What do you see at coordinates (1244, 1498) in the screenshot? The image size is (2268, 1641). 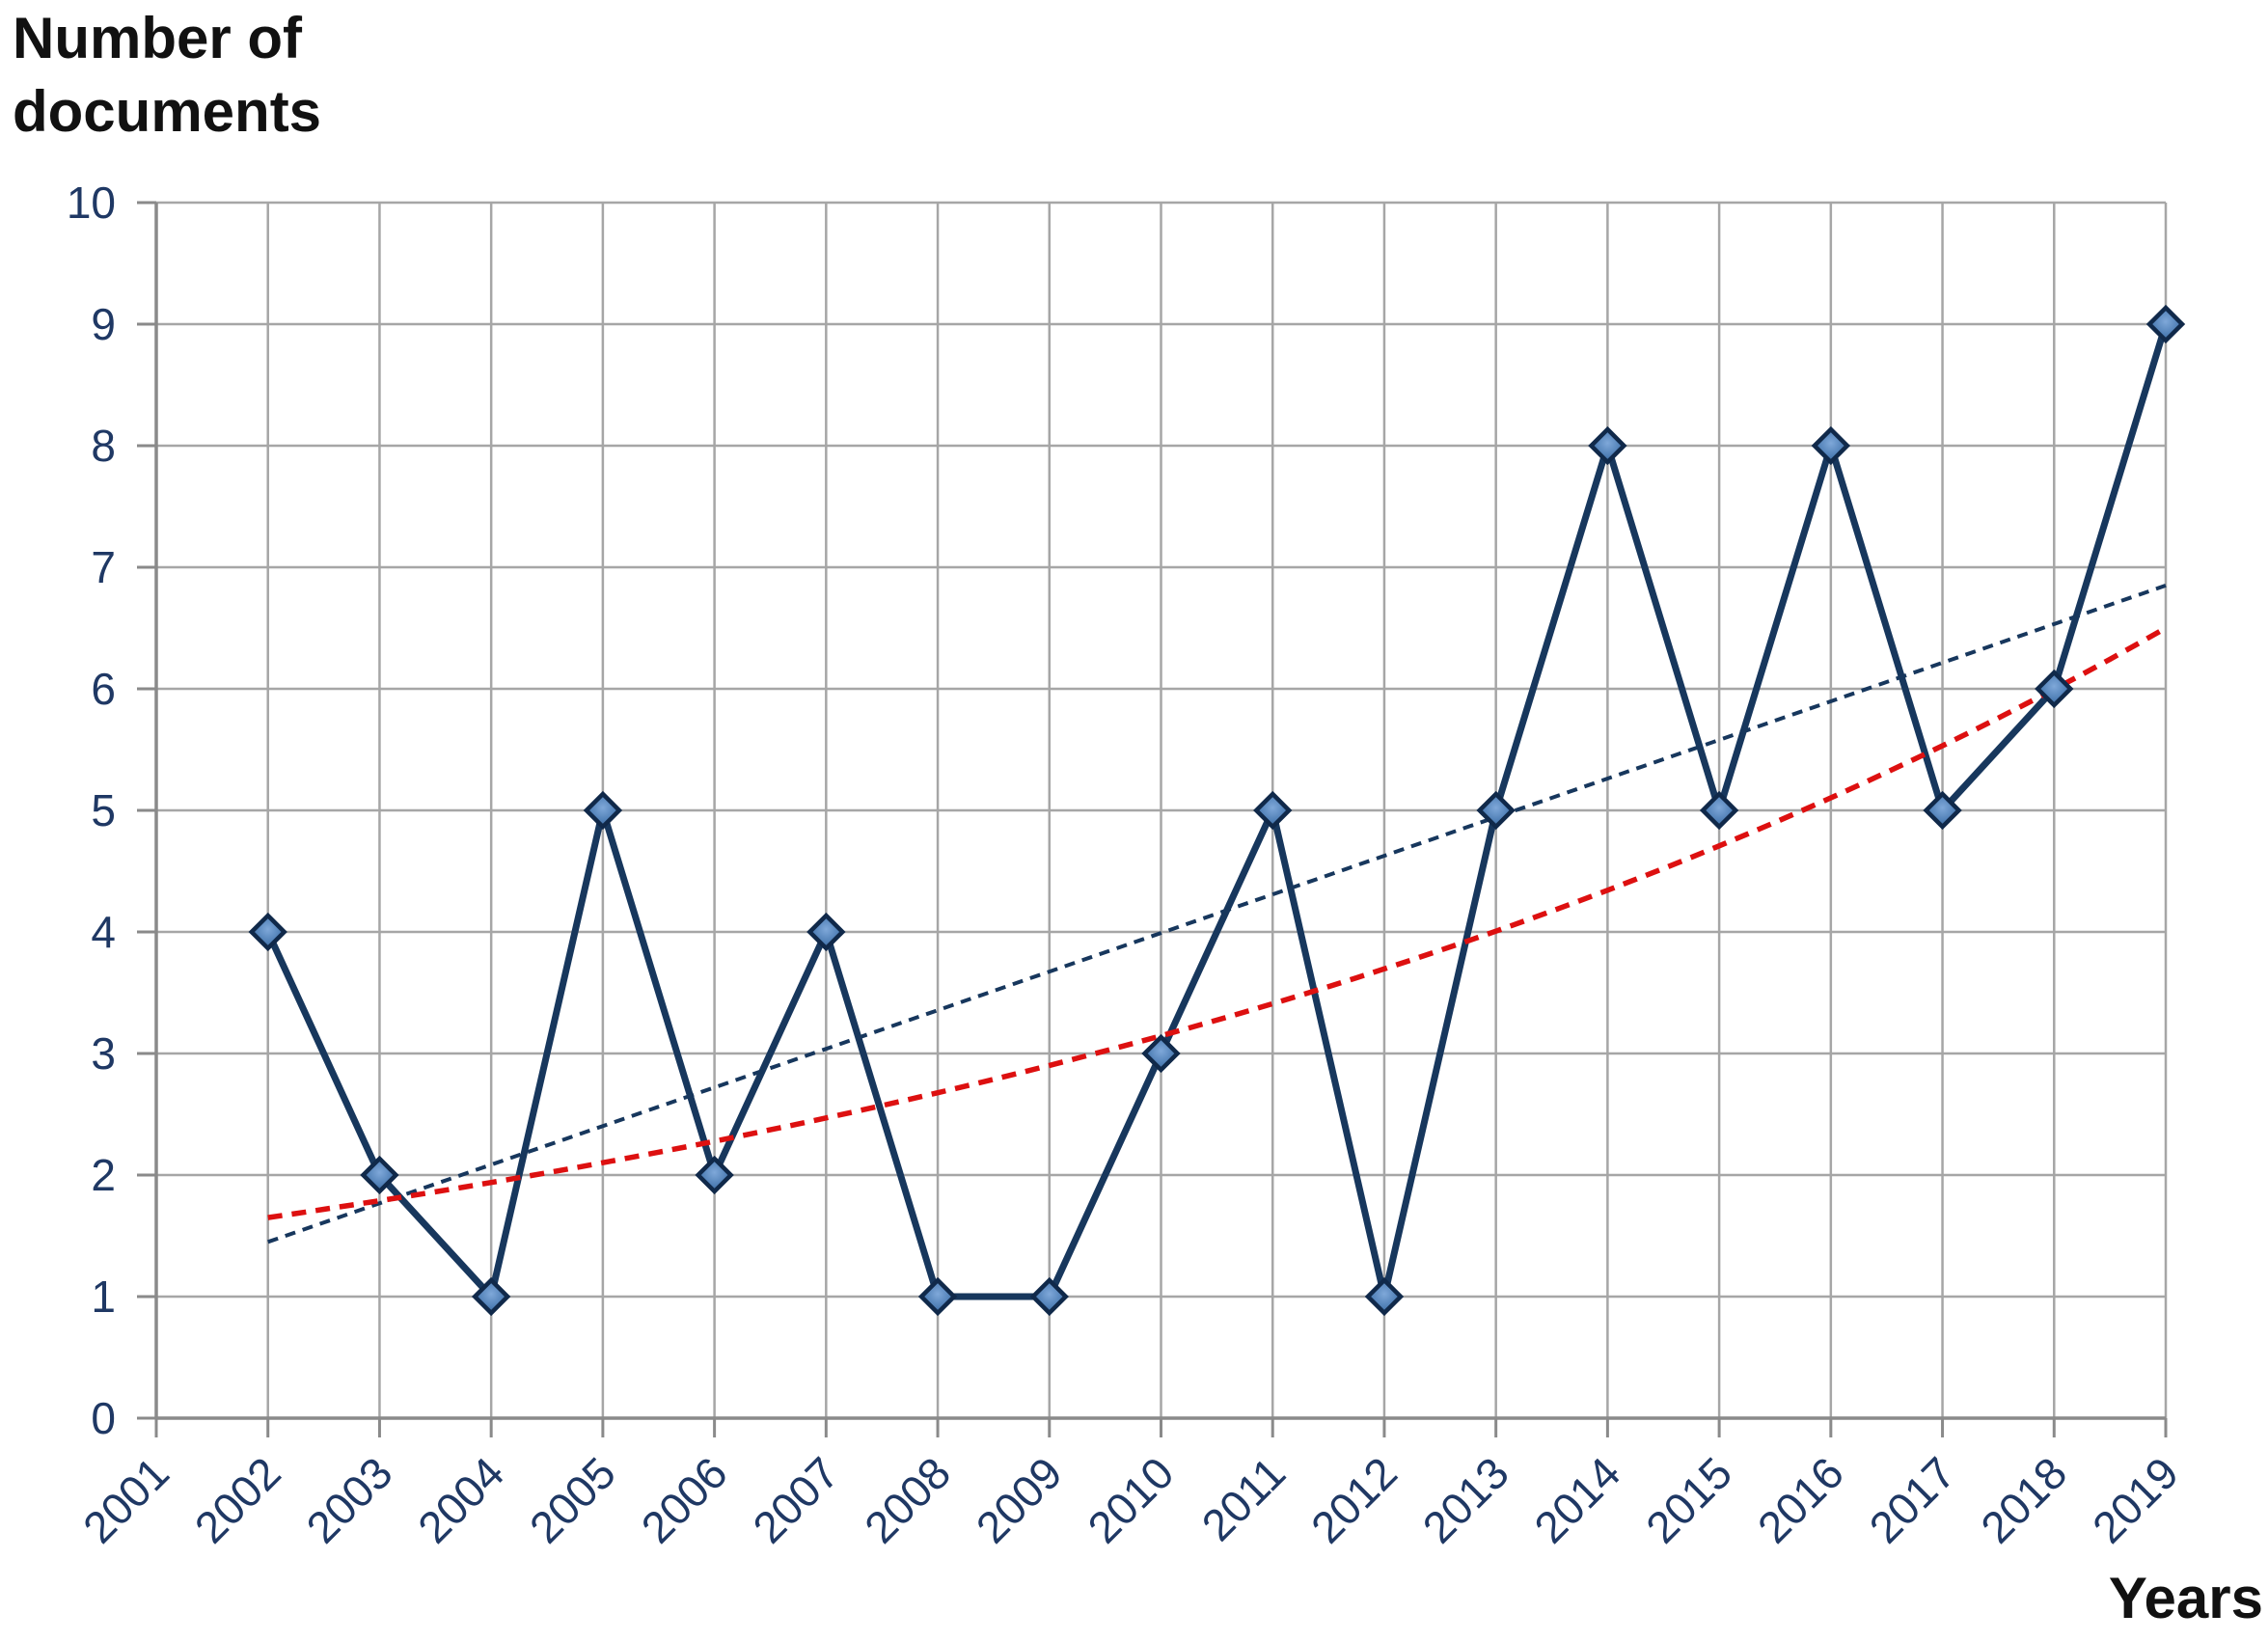 I see `x-tick-label: 2011` at bounding box center [1244, 1498].